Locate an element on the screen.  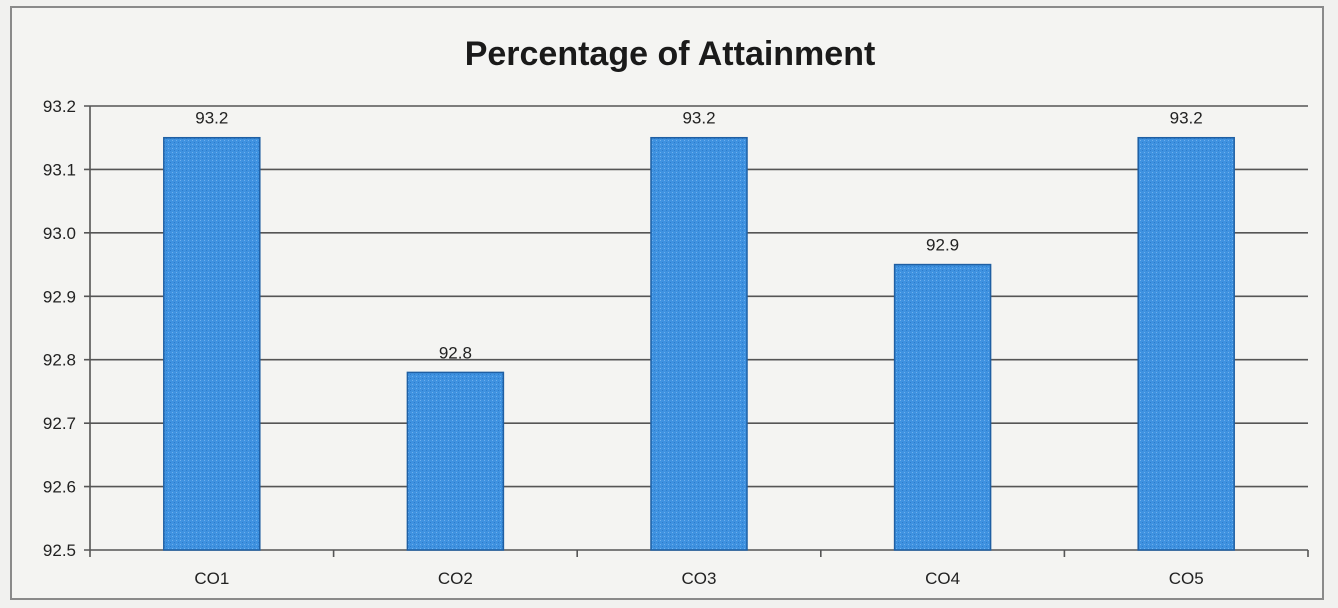
y-axis-ticks: 92.5 92.6 92.7 92.8 92.9 93.0 93.1 93.2 is located at coordinates (59, 328).